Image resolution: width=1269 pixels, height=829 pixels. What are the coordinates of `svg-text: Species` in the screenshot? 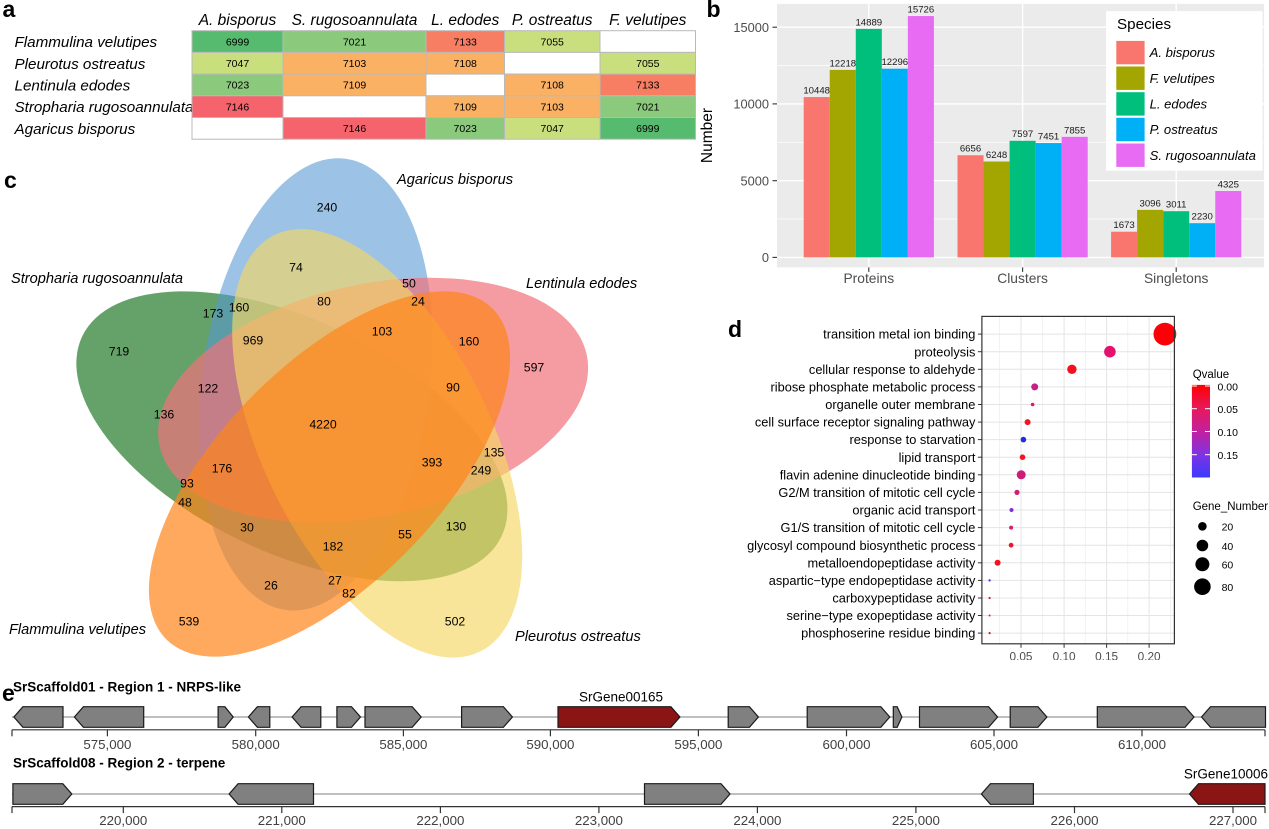 It's located at (1144, 24).